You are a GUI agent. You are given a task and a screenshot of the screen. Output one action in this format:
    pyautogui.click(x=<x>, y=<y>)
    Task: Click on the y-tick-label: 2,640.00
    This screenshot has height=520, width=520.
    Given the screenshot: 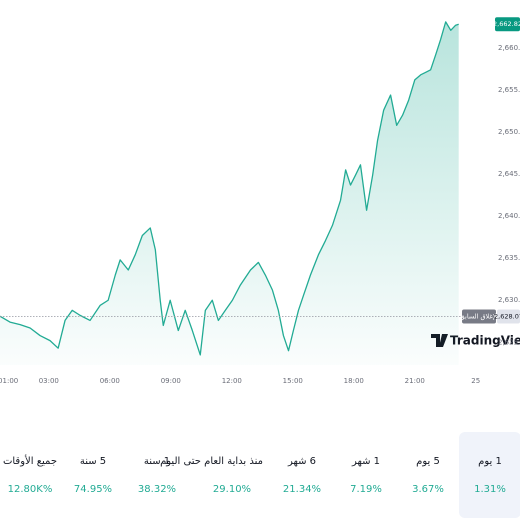 What is the action you would take?
    pyautogui.click(x=509, y=216)
    